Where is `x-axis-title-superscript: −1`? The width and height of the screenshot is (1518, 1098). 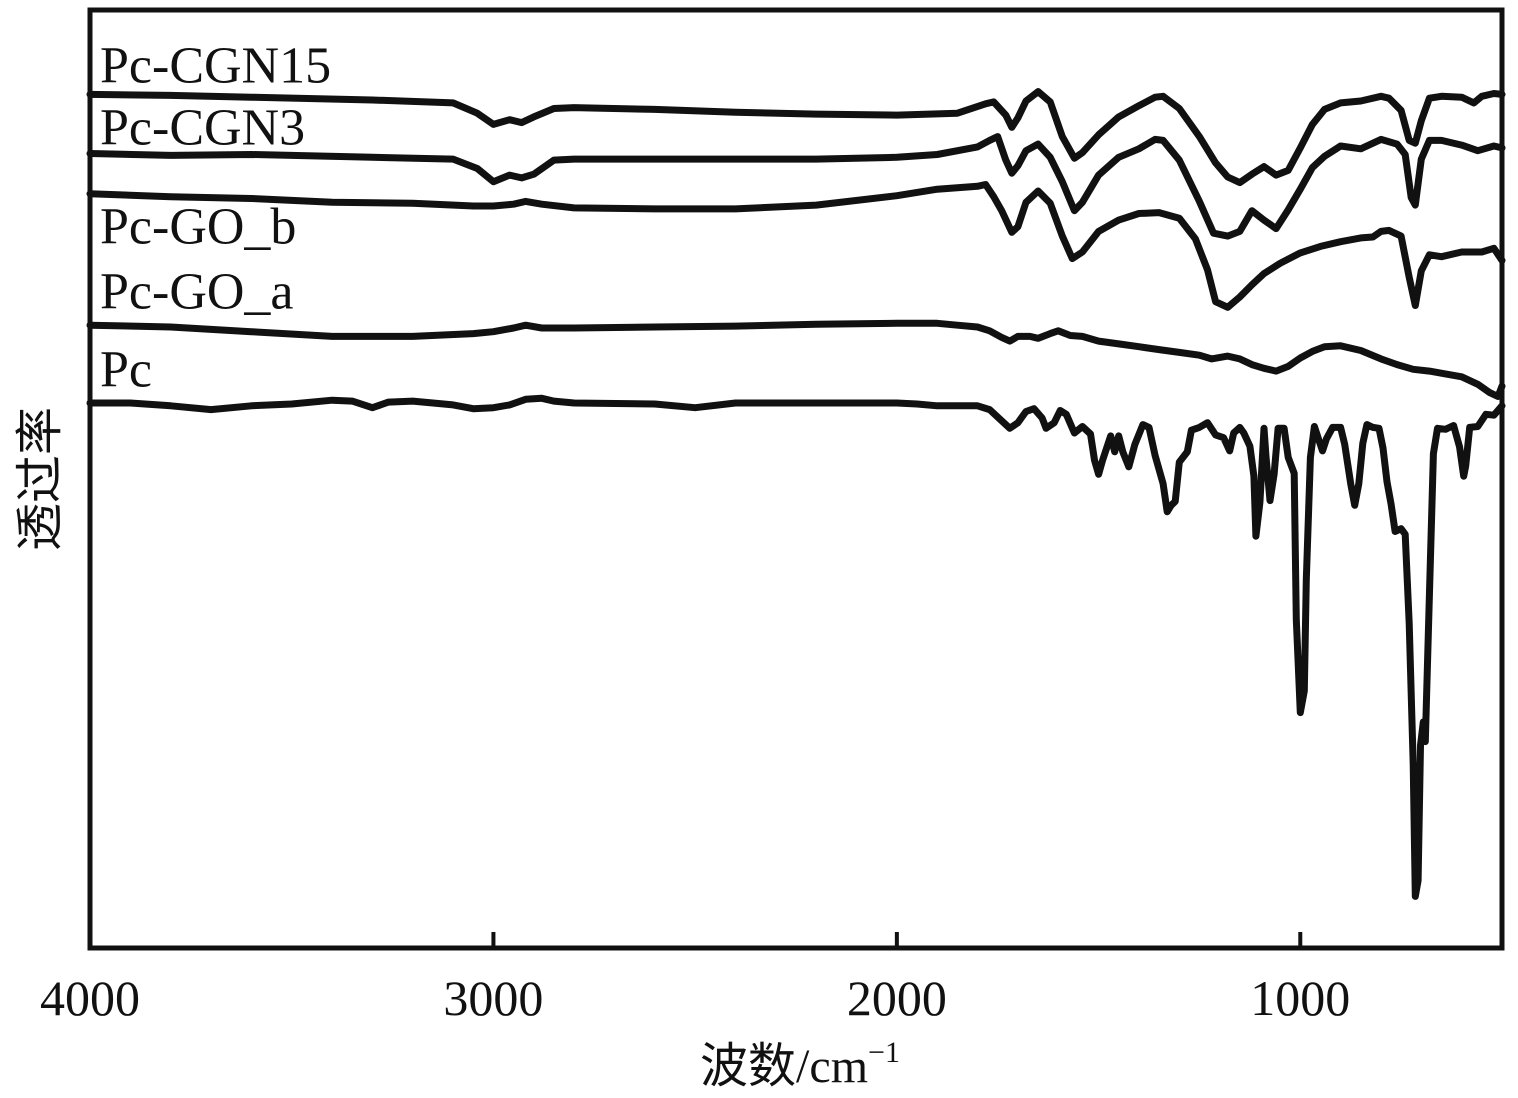 x-axis-title-superscript: −1 is located at coordinates (884, 1052).